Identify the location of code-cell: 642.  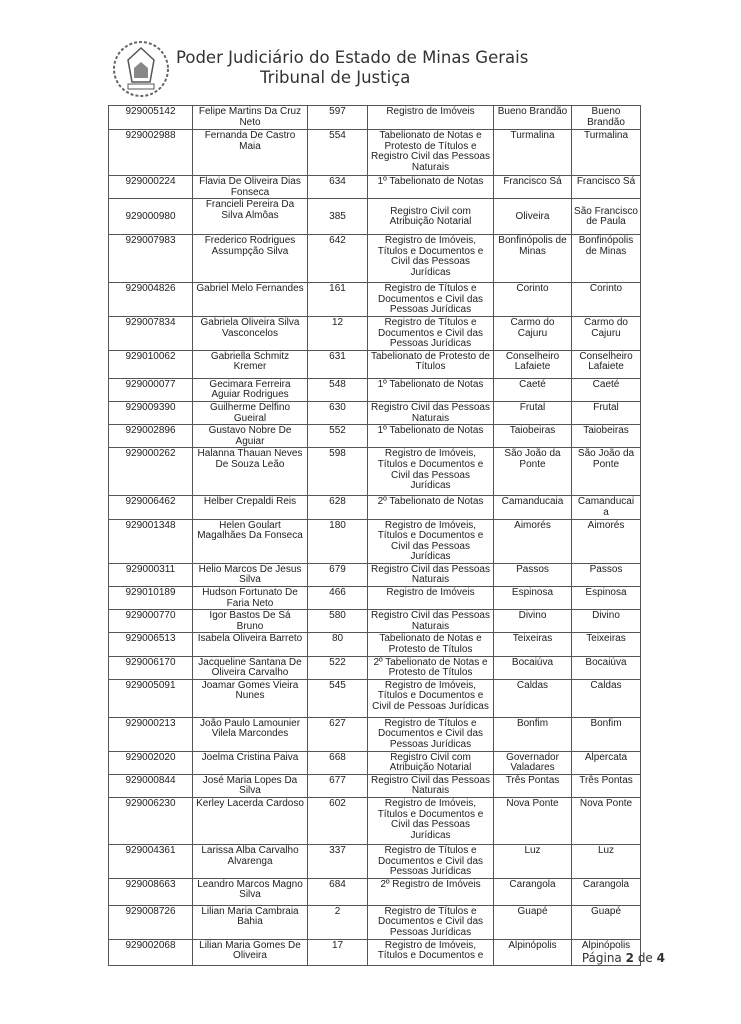
(337, 259).